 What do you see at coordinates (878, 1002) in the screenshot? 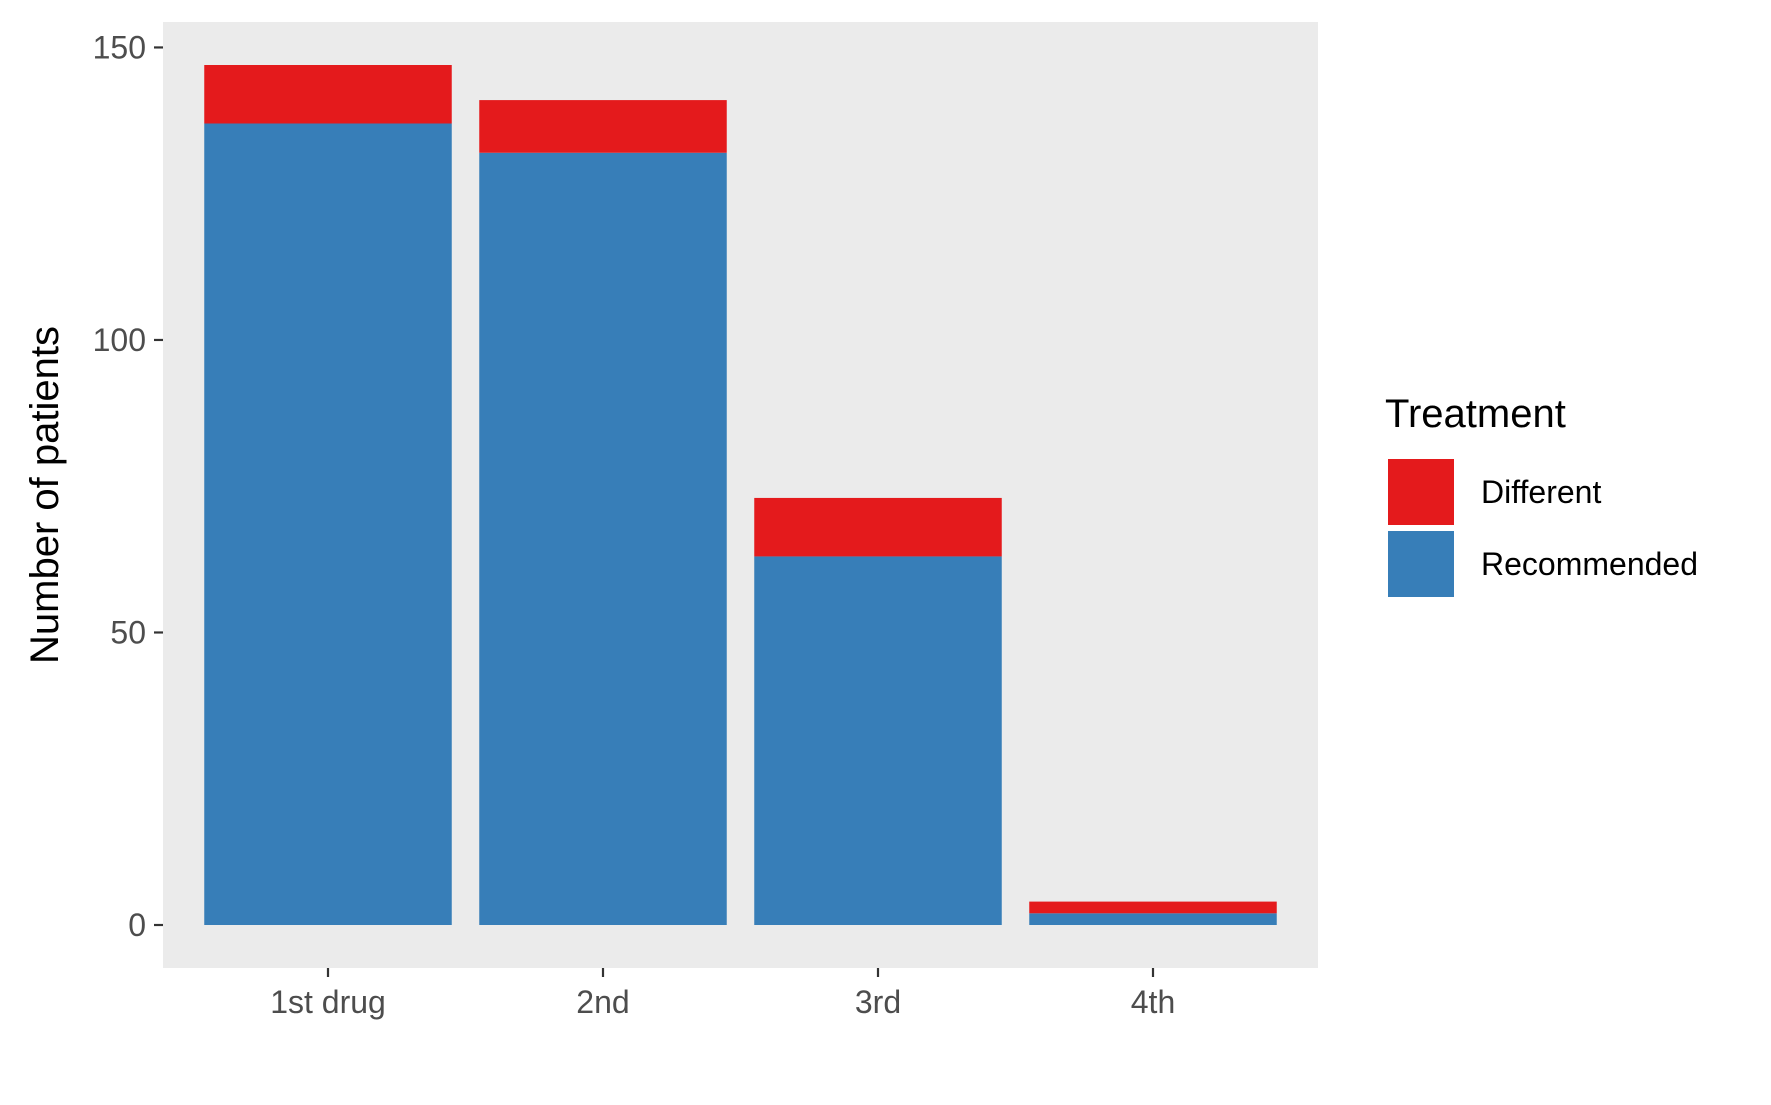
I see `x-tick-label: 3rd` at bounding box center [878, 1002].